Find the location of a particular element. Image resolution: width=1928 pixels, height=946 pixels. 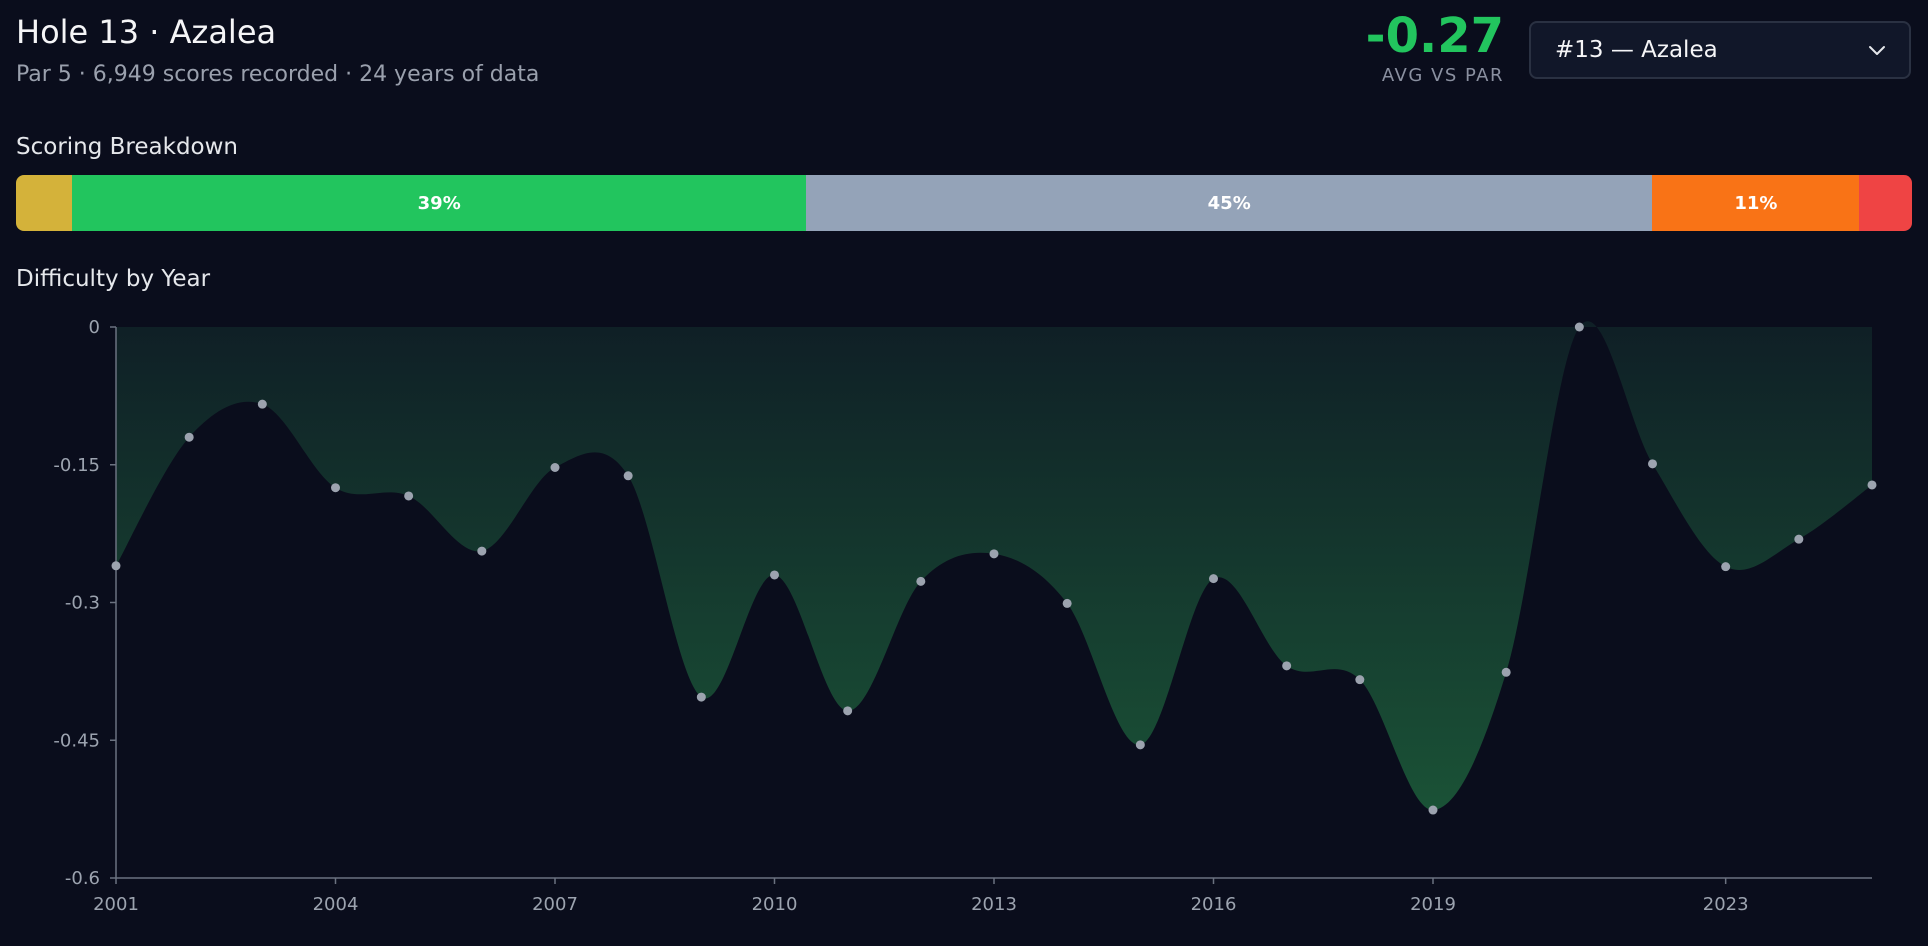

y-tick-label: -0.45 is located at coordinates (76, 740).